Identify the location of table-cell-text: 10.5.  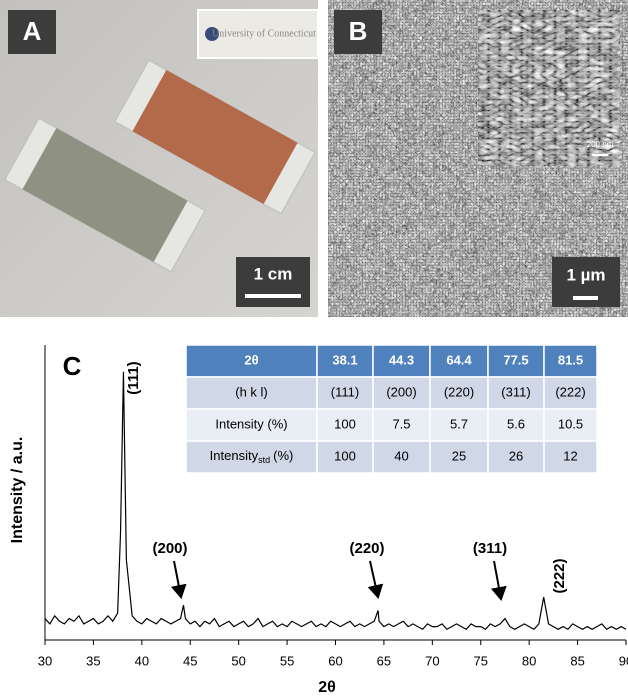
(570, 423).